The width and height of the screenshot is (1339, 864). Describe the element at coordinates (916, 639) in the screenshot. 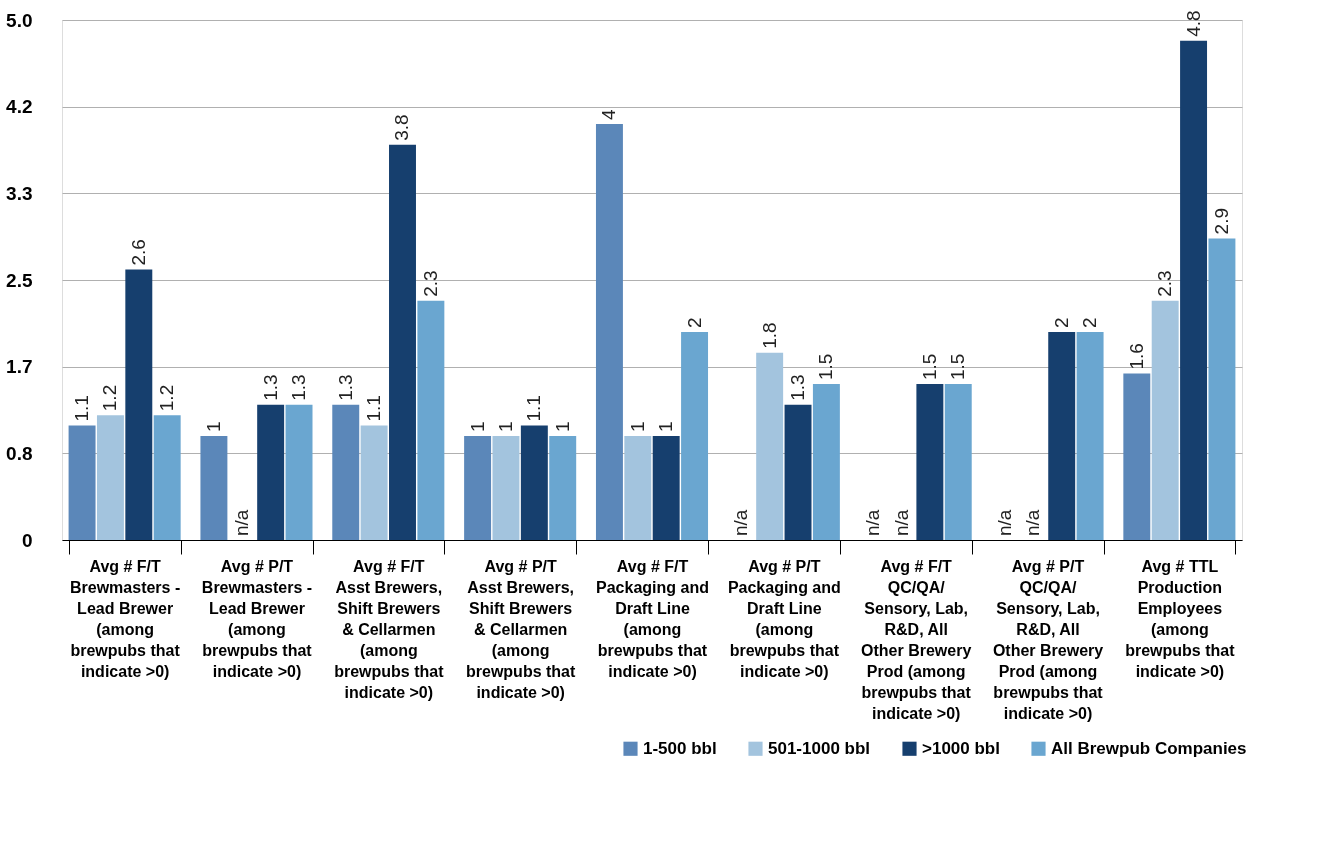

I see `x-tick-label: Avg # F/T QC/QA/ Sensory, Lab, R&D, All Other Brewery Prod (among brewpubs that indicate >0)` at that location.